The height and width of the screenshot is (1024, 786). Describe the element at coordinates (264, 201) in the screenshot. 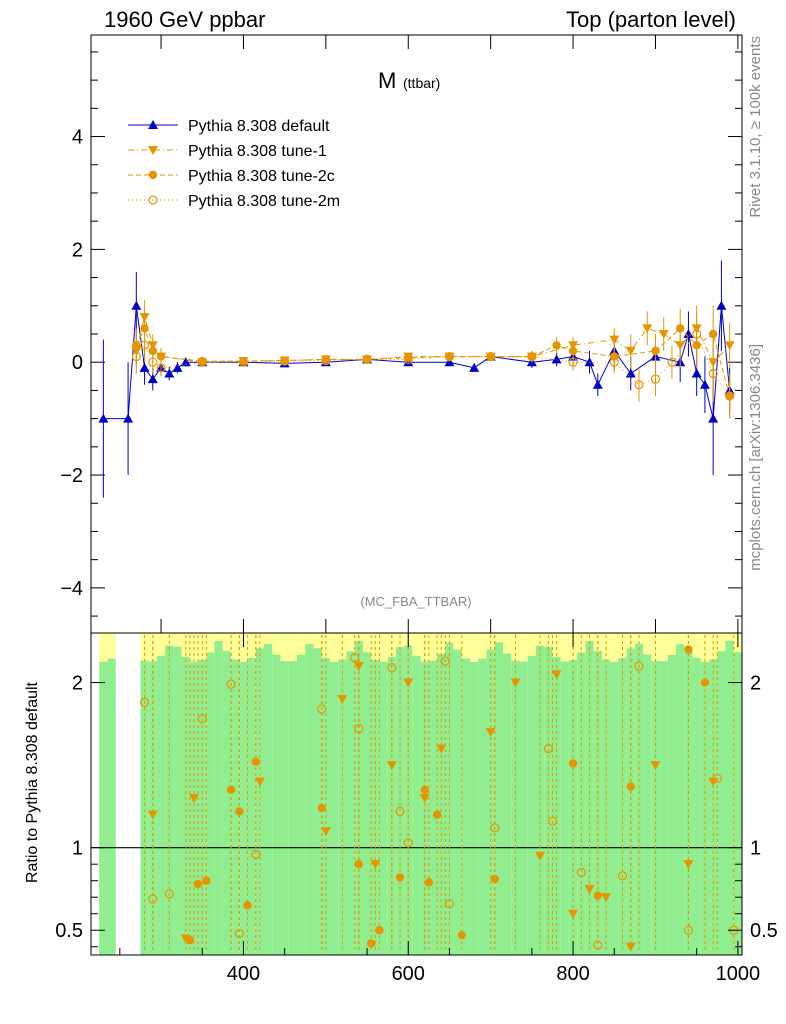

I see `legend-label: Pythia 8.308 tune-2m` at that location.